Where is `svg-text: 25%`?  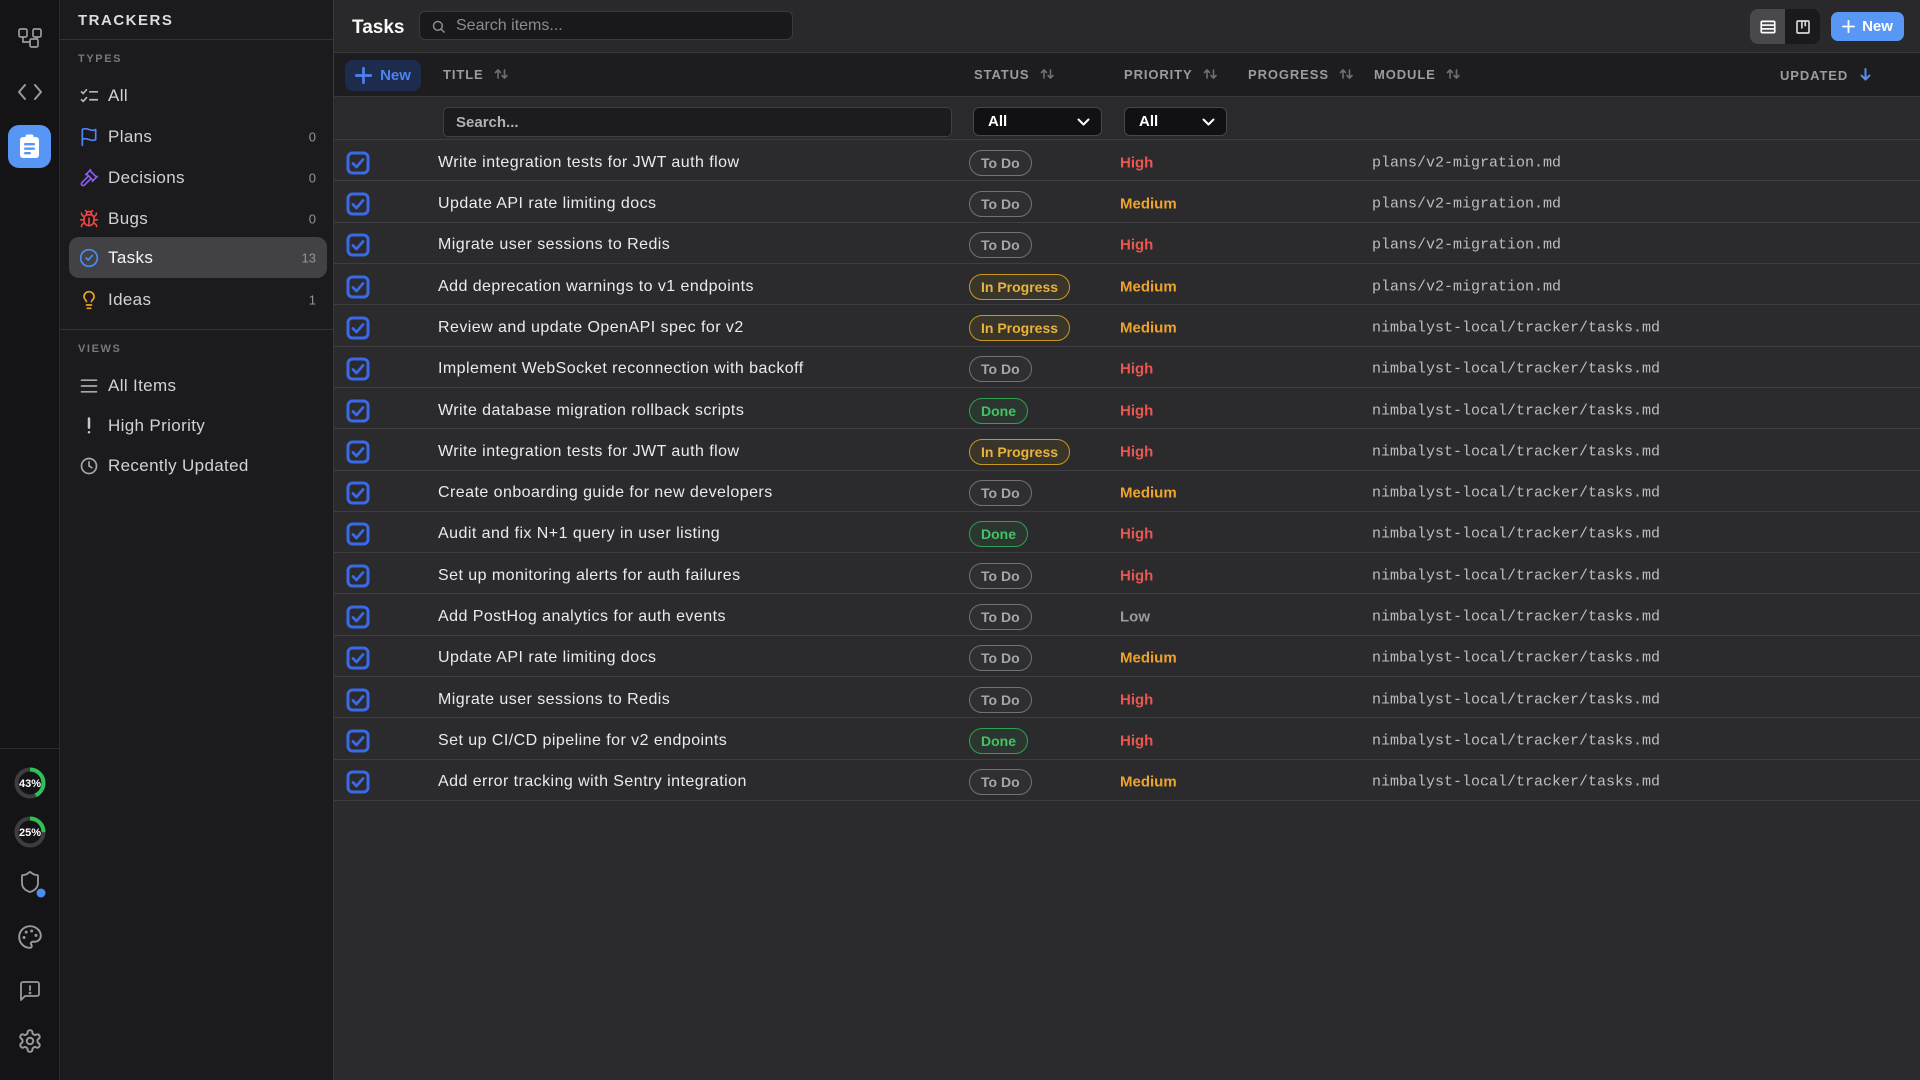
svg-text: 25% is located at coordinates (30, 833).